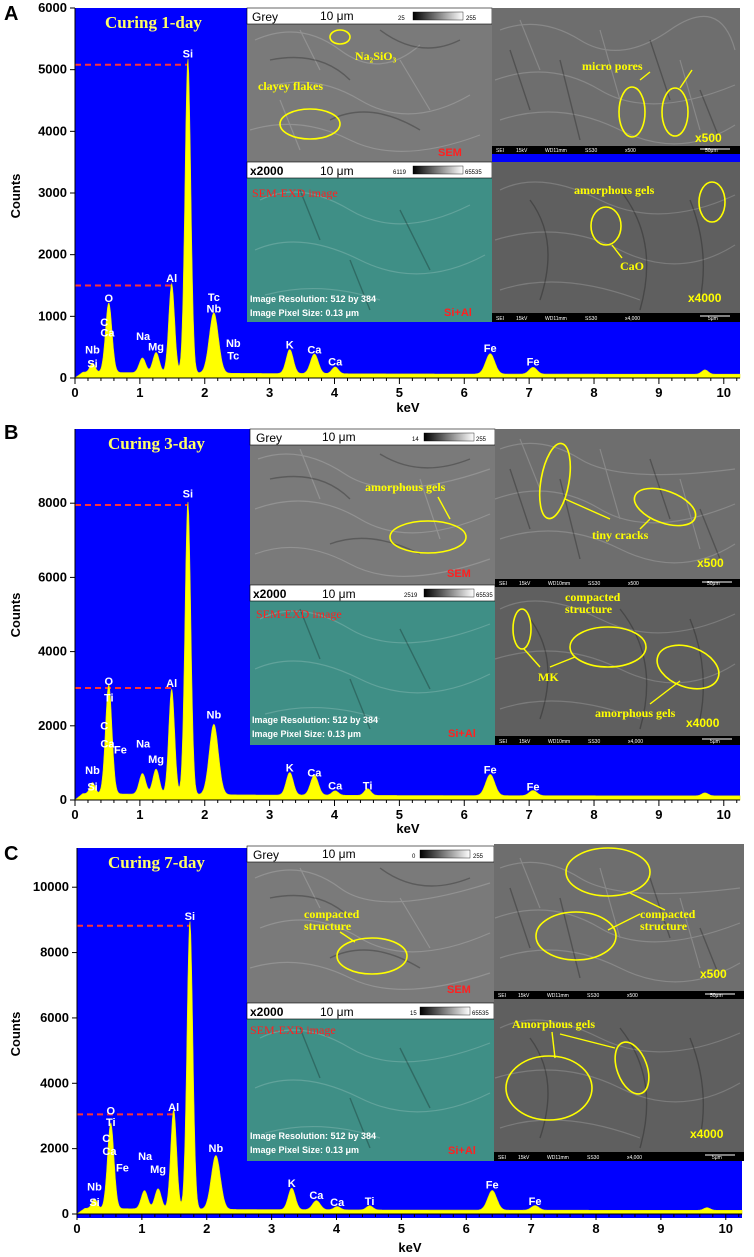  I want to click on lut-max-top: 255, so click(481, 440).